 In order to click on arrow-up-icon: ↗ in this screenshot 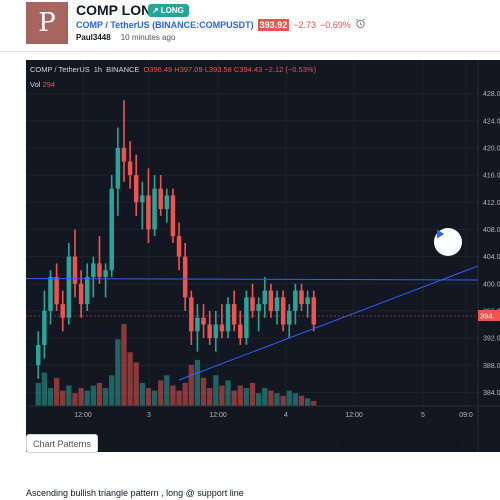, I will do `click(155, 10)`.